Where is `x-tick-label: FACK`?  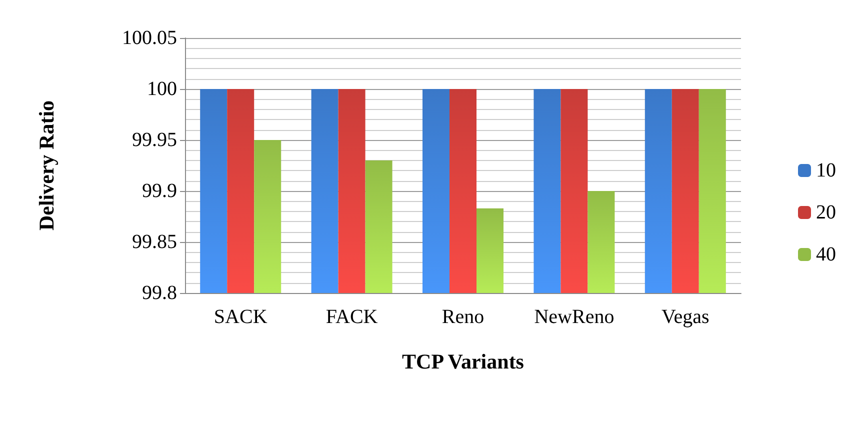 x-tick-label: FACK is located at coordinates (352, 317).